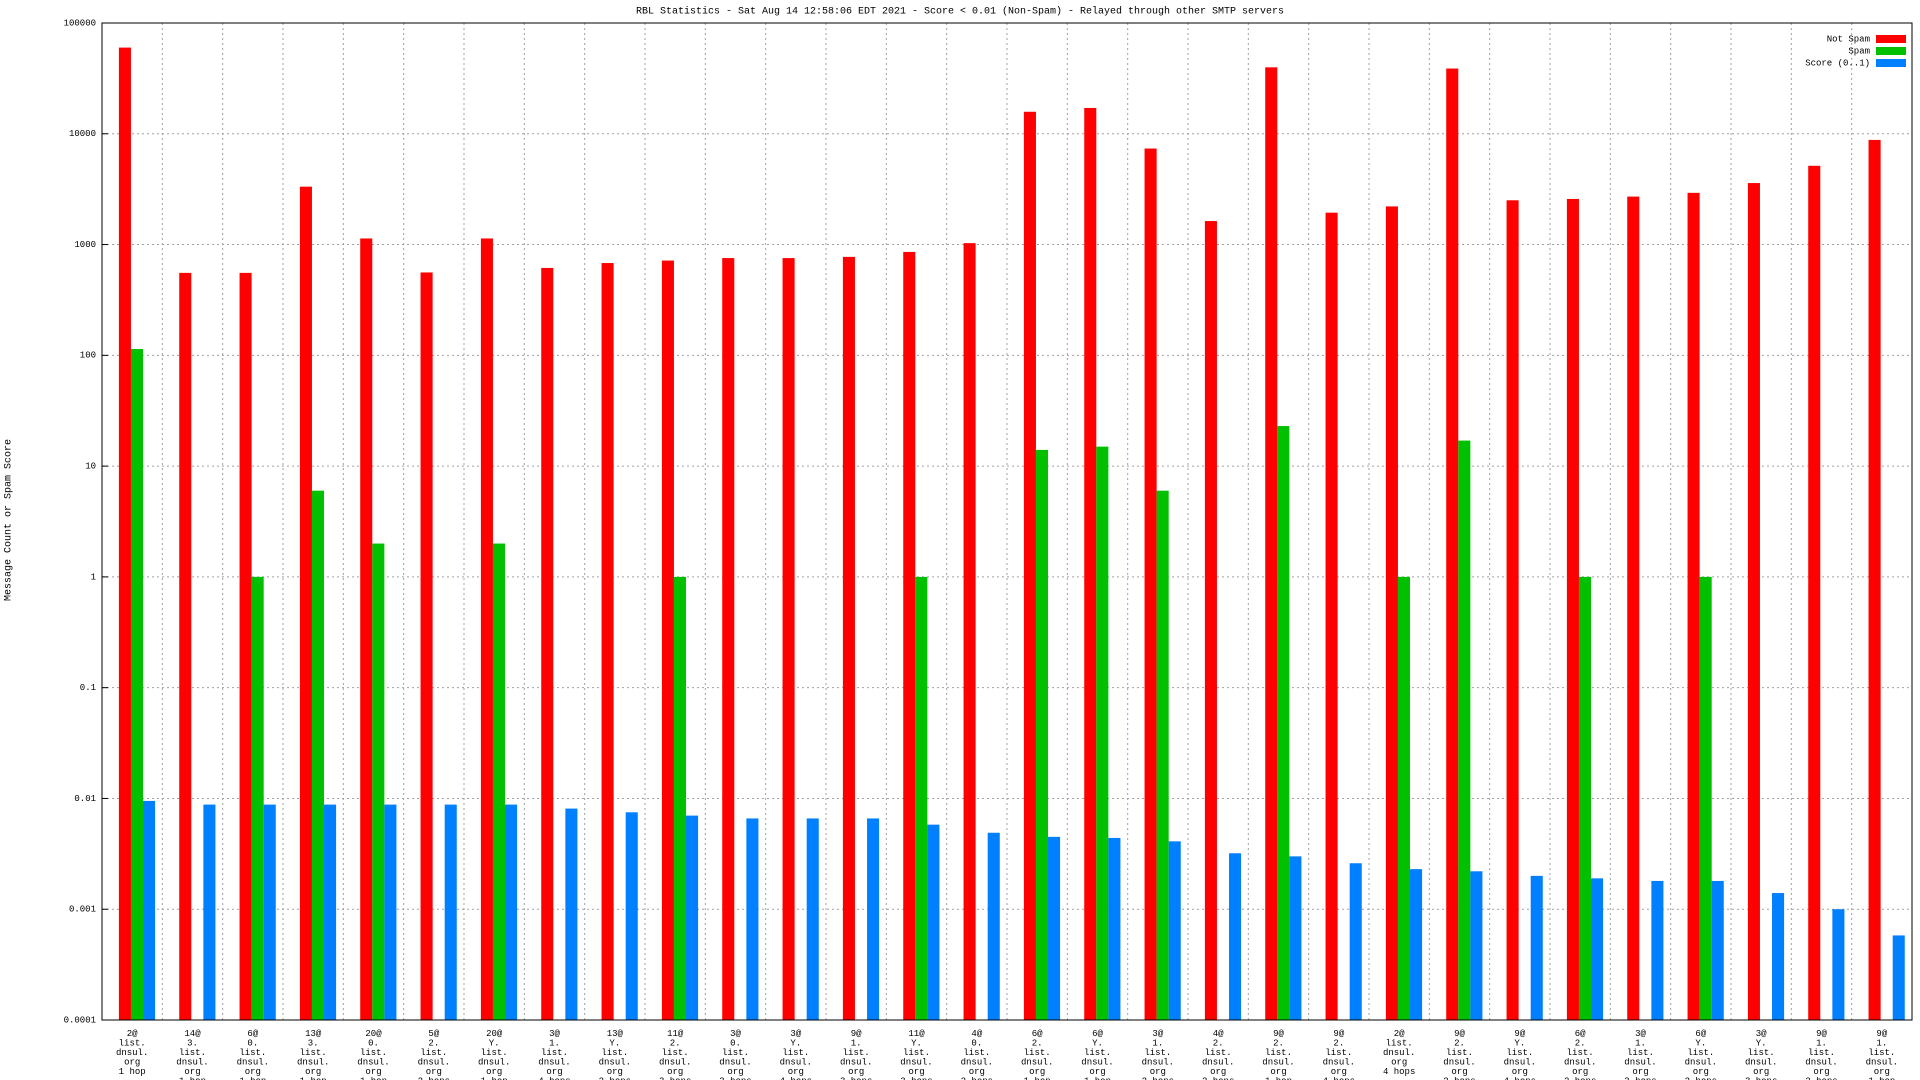  I want to click on y-tick-label: 1, so click(93, 577).